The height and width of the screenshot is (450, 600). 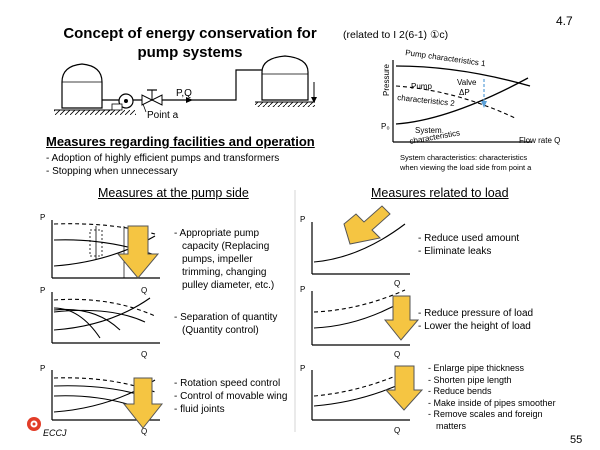 What do you see at coordinates (462, 101) in the screenshot?
I see `system-curve` at bounding box center [462, 101].